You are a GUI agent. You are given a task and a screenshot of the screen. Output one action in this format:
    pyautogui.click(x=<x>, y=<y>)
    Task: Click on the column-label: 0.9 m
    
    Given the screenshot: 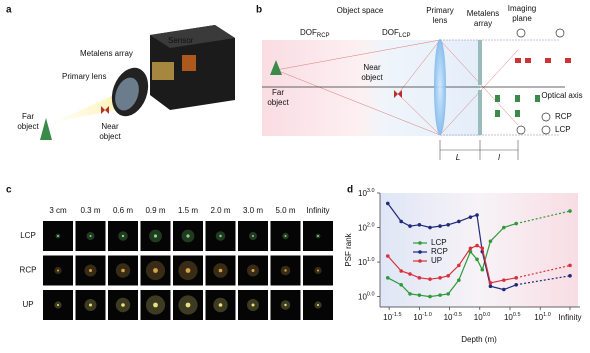 What is the action you would take?
    pyautogui.click(x=155, y=210)
    